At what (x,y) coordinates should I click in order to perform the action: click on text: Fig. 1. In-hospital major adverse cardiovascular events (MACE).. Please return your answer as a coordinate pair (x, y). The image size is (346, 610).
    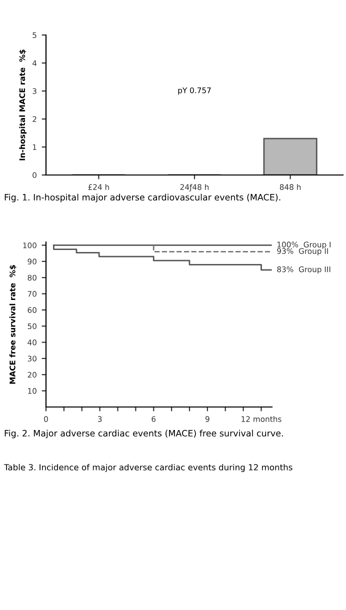
    Looking at the image, I should click on (142, 198).